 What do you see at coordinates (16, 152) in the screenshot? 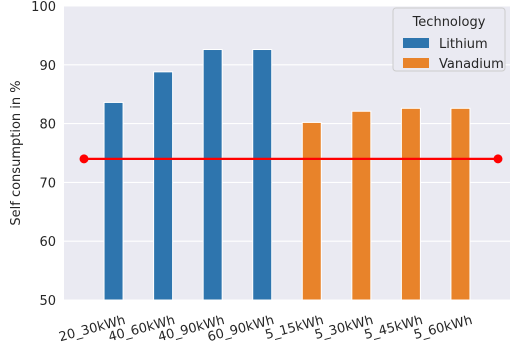
I see `y-axis-label: Self consumption in %` at bounding box center [16, 152].